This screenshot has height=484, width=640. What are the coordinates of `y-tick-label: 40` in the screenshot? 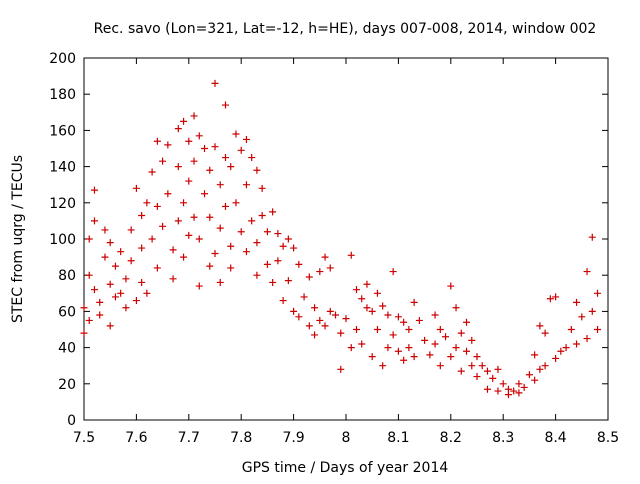 It's located at (67, 349).